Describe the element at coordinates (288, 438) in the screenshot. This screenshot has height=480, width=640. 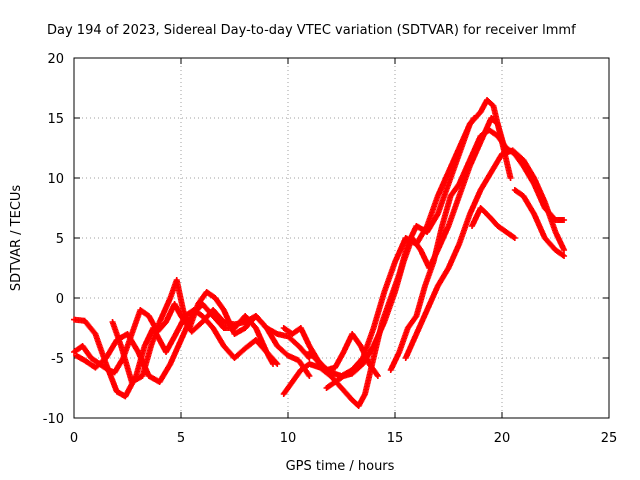
I see `x-tick-label: 10` at that location.